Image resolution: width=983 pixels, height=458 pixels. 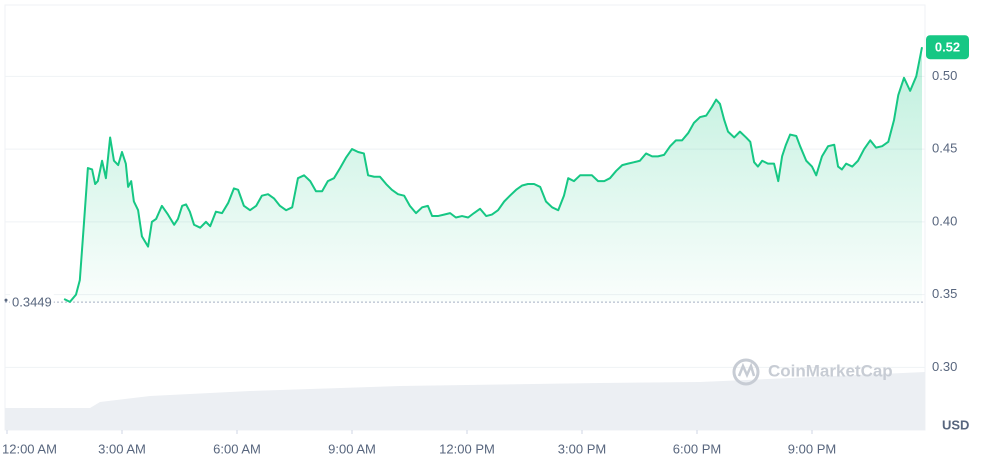 I want to click on current-price-tag, so click(x=947, y=47).